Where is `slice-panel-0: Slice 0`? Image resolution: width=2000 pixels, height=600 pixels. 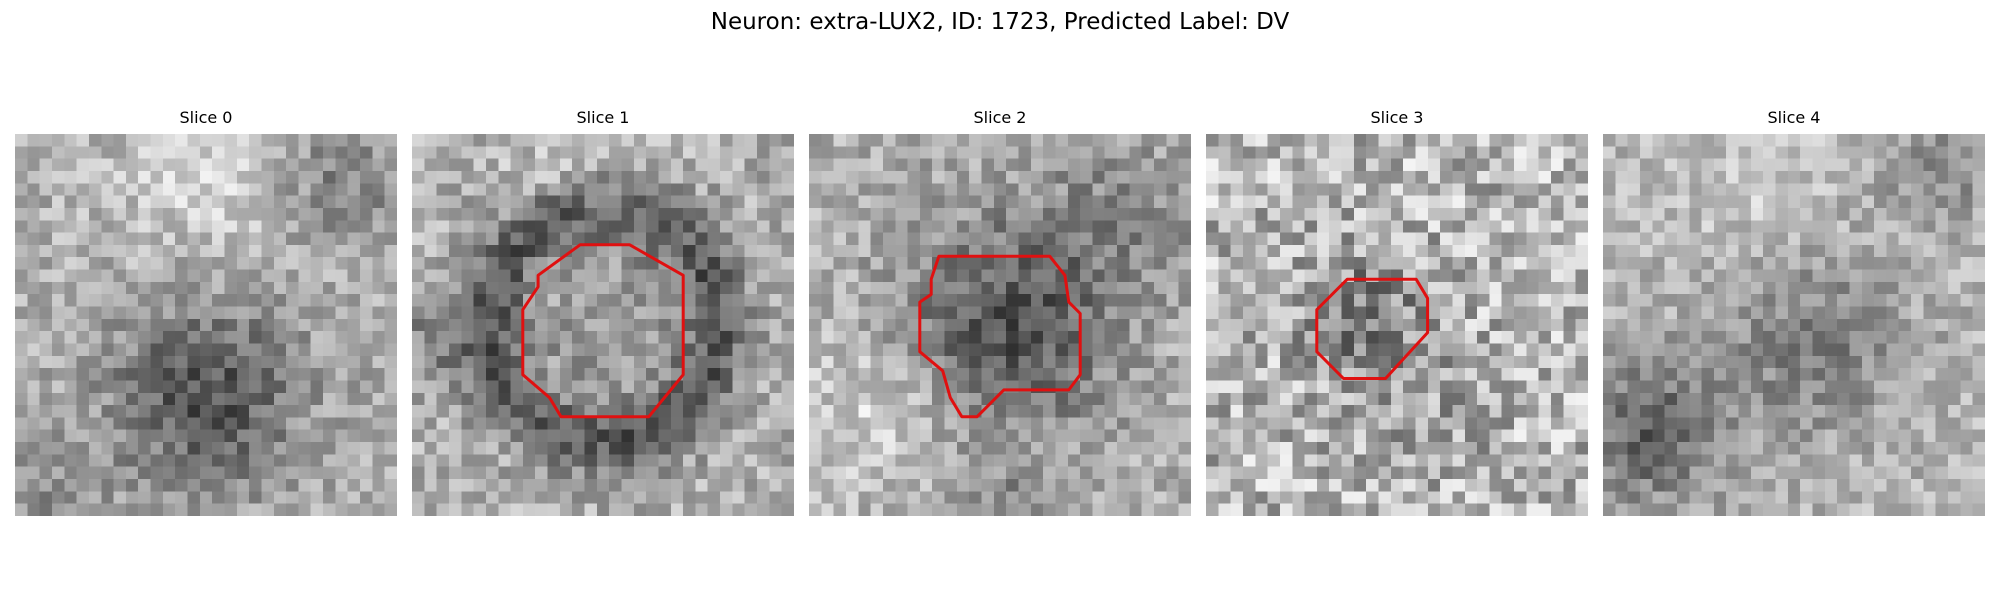 slice-panel-0: Slice 0 is located at coordinates (206, 312).